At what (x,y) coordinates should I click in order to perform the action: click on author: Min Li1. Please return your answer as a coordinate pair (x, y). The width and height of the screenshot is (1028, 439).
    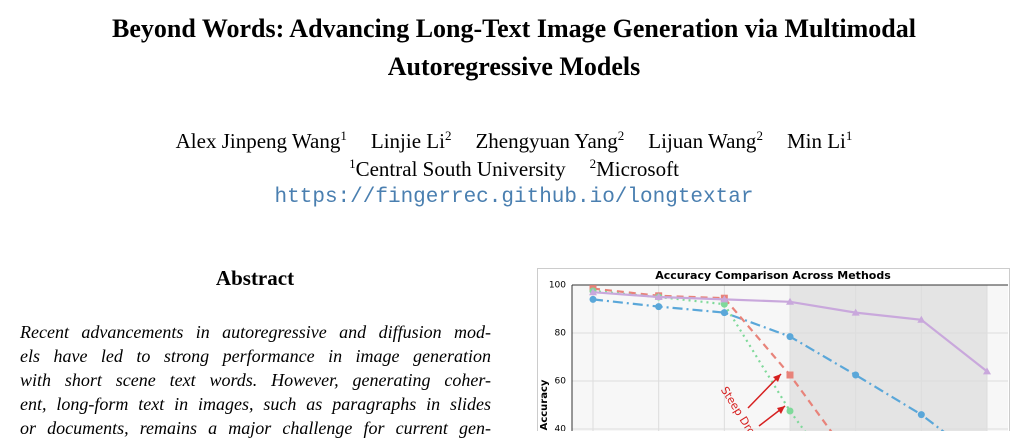
    Looking at the image, I should click on (819, 140).